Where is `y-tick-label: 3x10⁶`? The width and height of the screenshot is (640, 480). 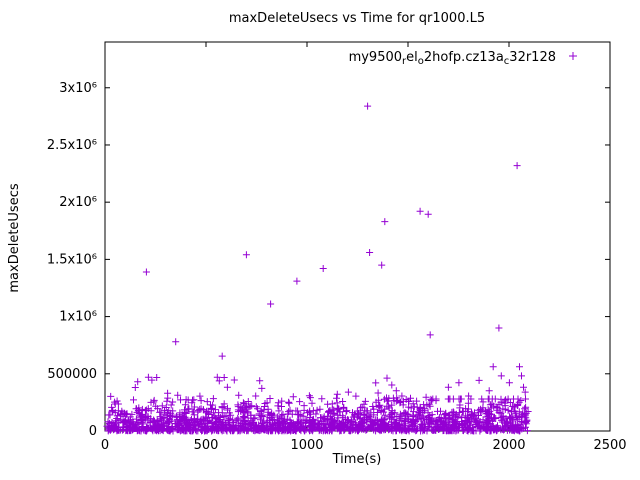
y-tick-label: 3x10⁶ is located at coordinates (78, 88).